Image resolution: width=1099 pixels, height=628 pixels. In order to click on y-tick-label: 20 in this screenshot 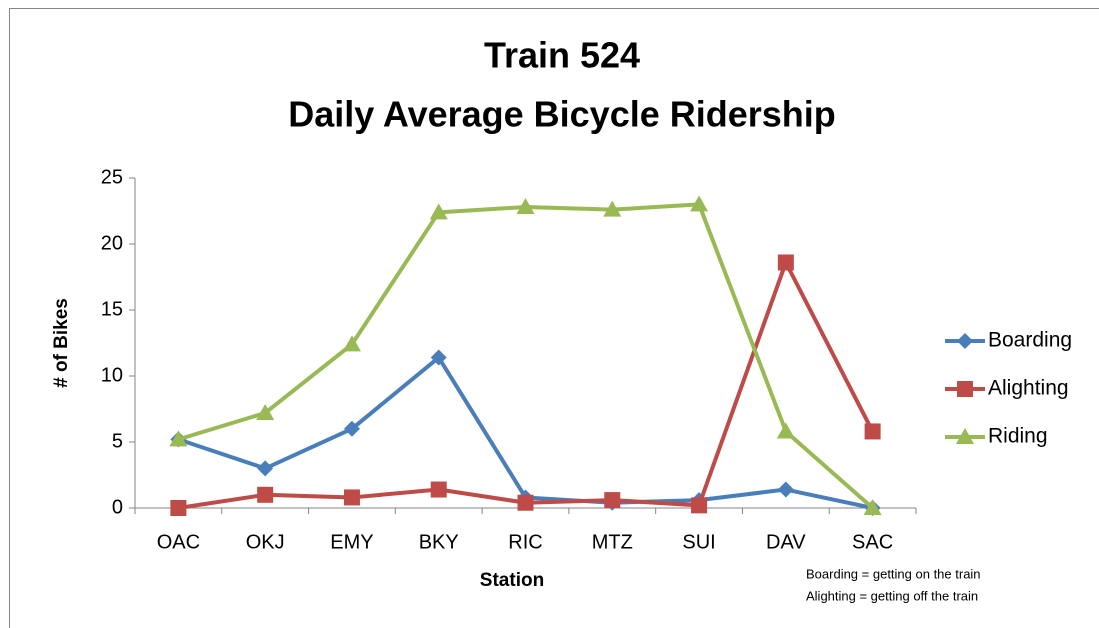, I will do `click(112, 243)`.